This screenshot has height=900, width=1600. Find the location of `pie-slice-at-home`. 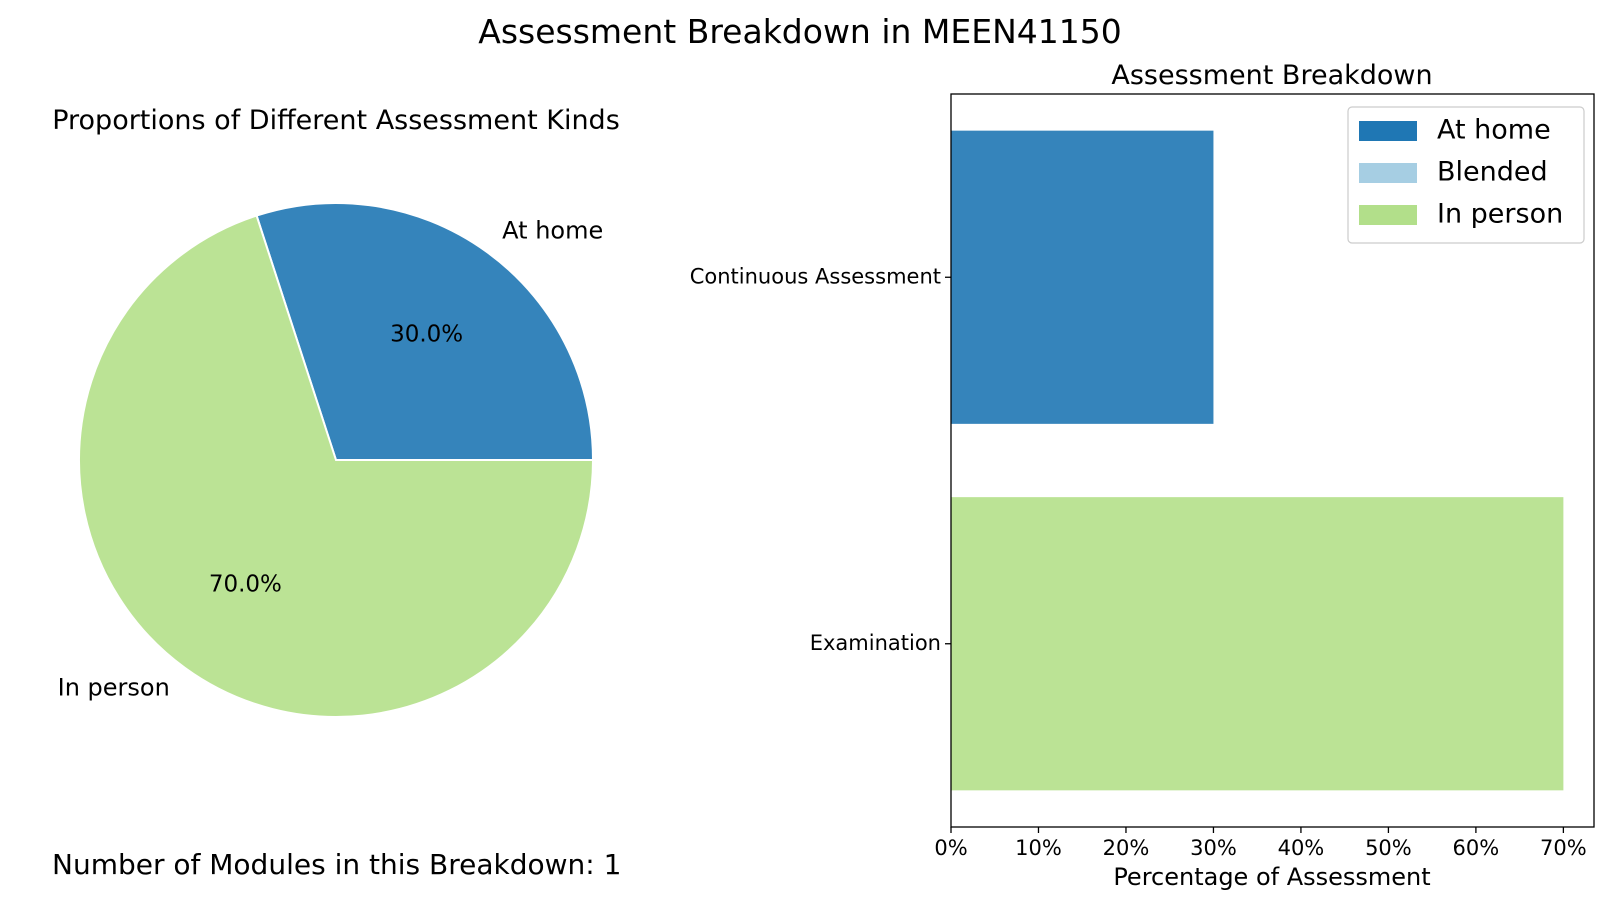

pie-slice-at-home is located at coordinates (425, 331).